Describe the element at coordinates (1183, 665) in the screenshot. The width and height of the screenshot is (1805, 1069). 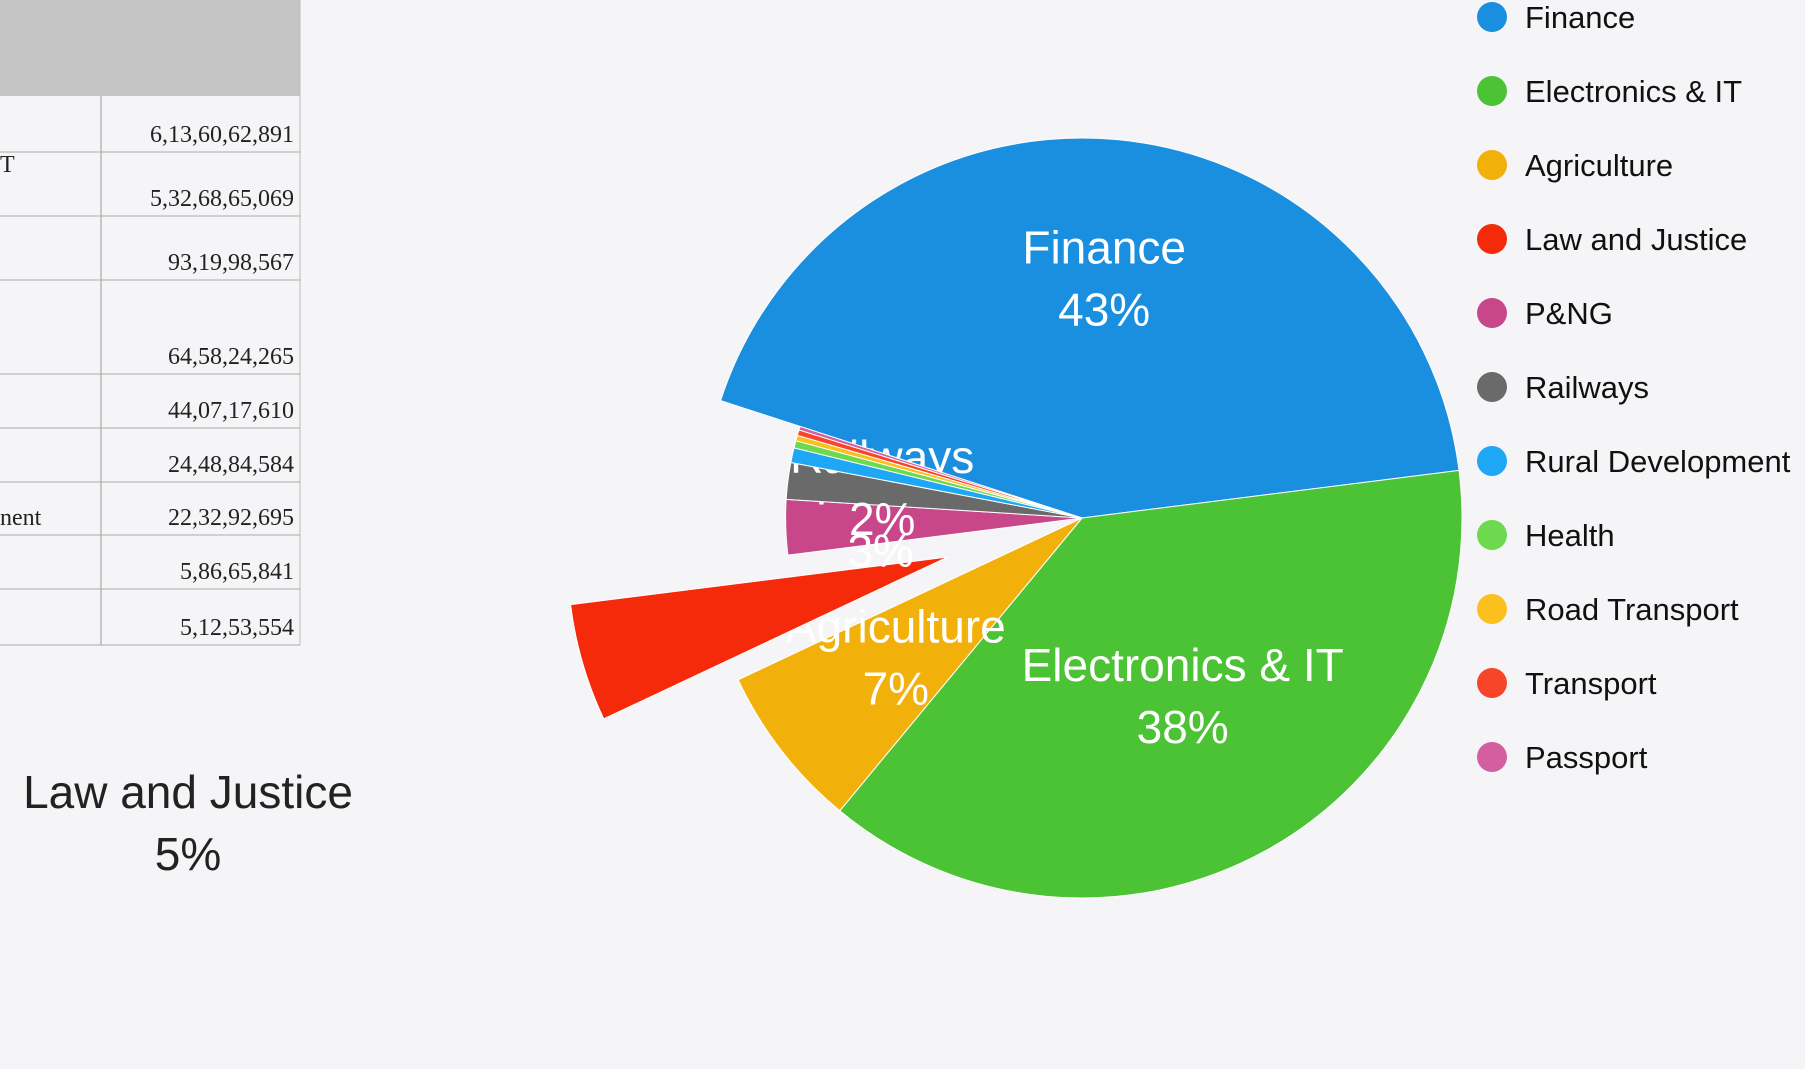
I see `slice-label: Electronics & IT` at that location.